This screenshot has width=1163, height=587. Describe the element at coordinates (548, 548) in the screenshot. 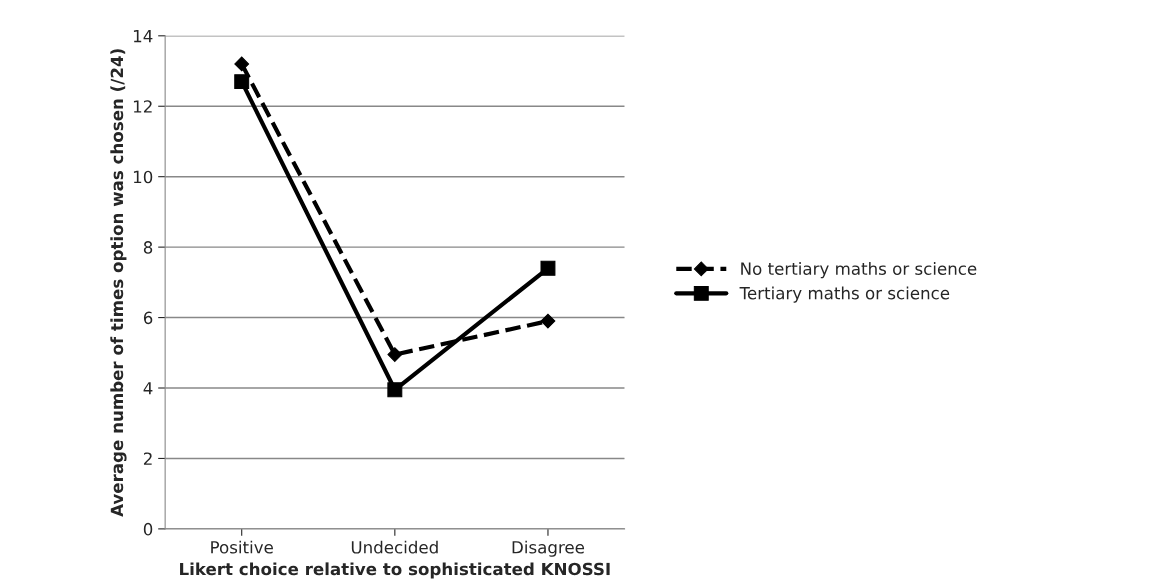

I see `x-tick-label: Disagree` at that location.